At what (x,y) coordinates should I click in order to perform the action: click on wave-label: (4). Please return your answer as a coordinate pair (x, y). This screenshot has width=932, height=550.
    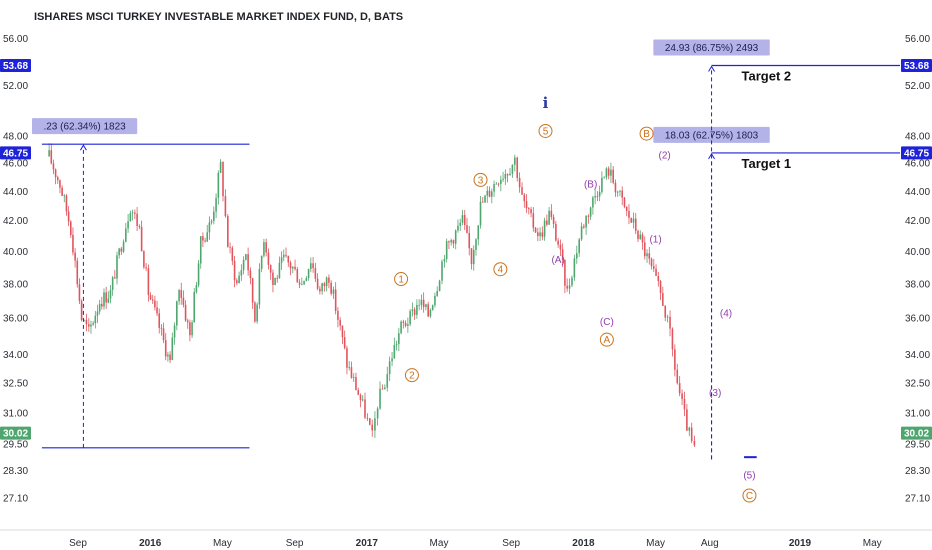
    Looking at the image, I should click on (726, 313).